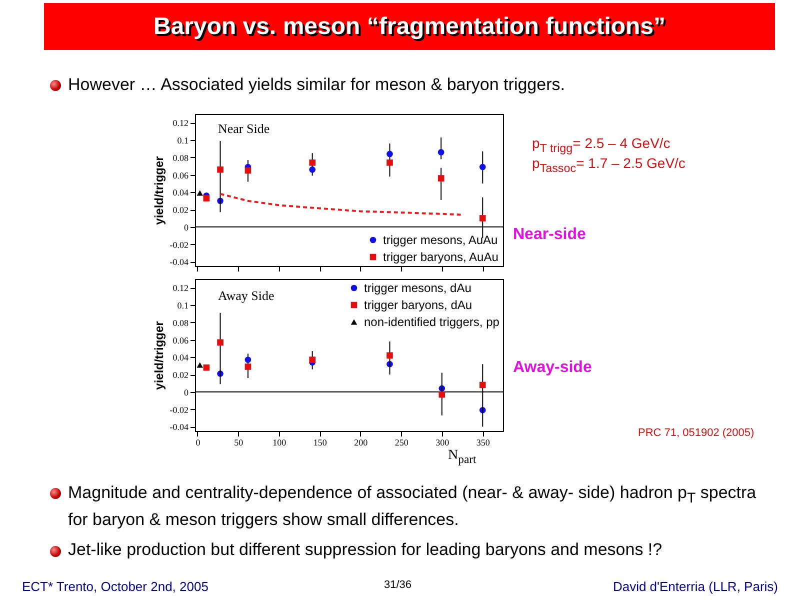 Image resolution: width=800 pixels, height=600 pixels. What do you see at coordinates (365, 550) in the screenshot?
I see `text: Jet-like production but different suppression for leading baryons and mesons !?` at bounding box center [365, 550].